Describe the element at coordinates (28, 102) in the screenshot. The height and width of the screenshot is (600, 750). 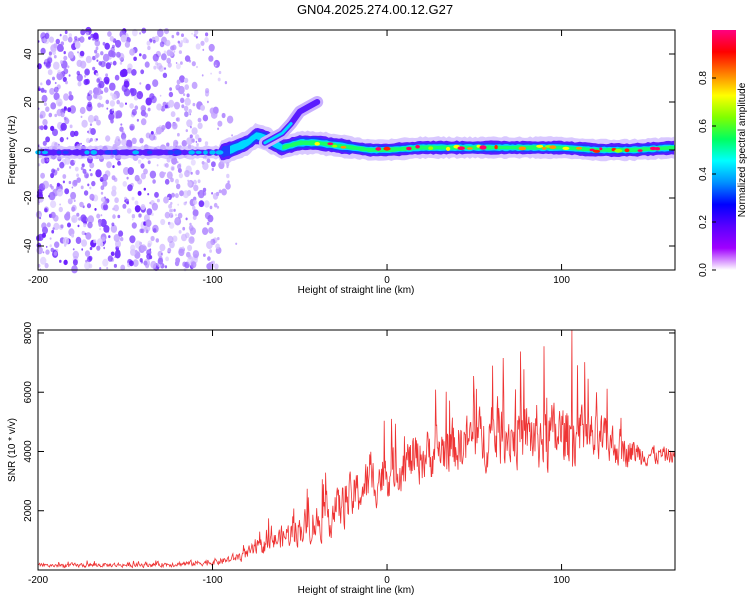
I see `spectrogram-y-tick-label: 20` at that location.